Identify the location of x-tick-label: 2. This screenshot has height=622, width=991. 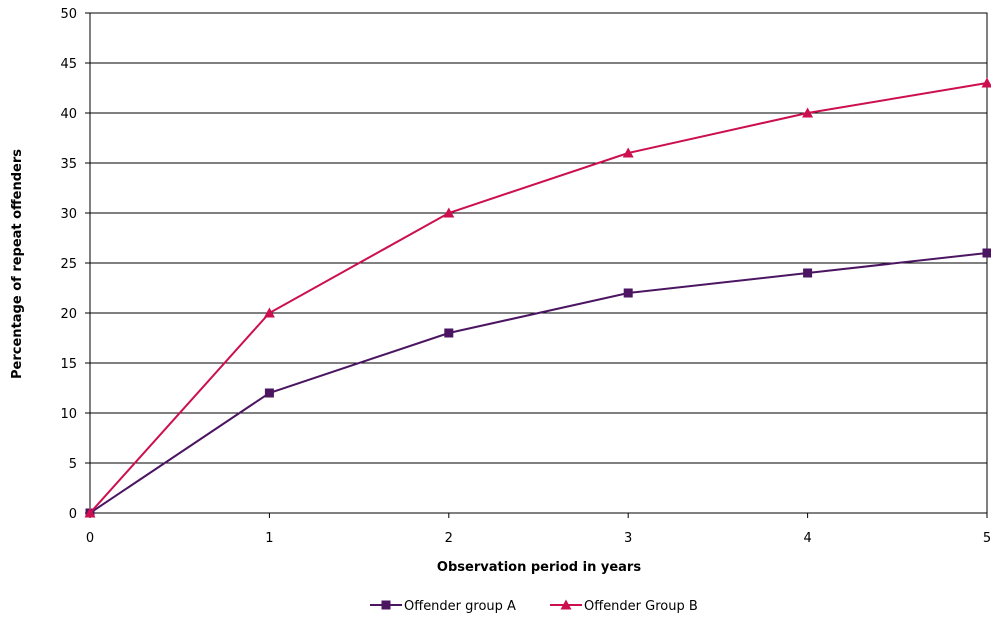
(449, 538).